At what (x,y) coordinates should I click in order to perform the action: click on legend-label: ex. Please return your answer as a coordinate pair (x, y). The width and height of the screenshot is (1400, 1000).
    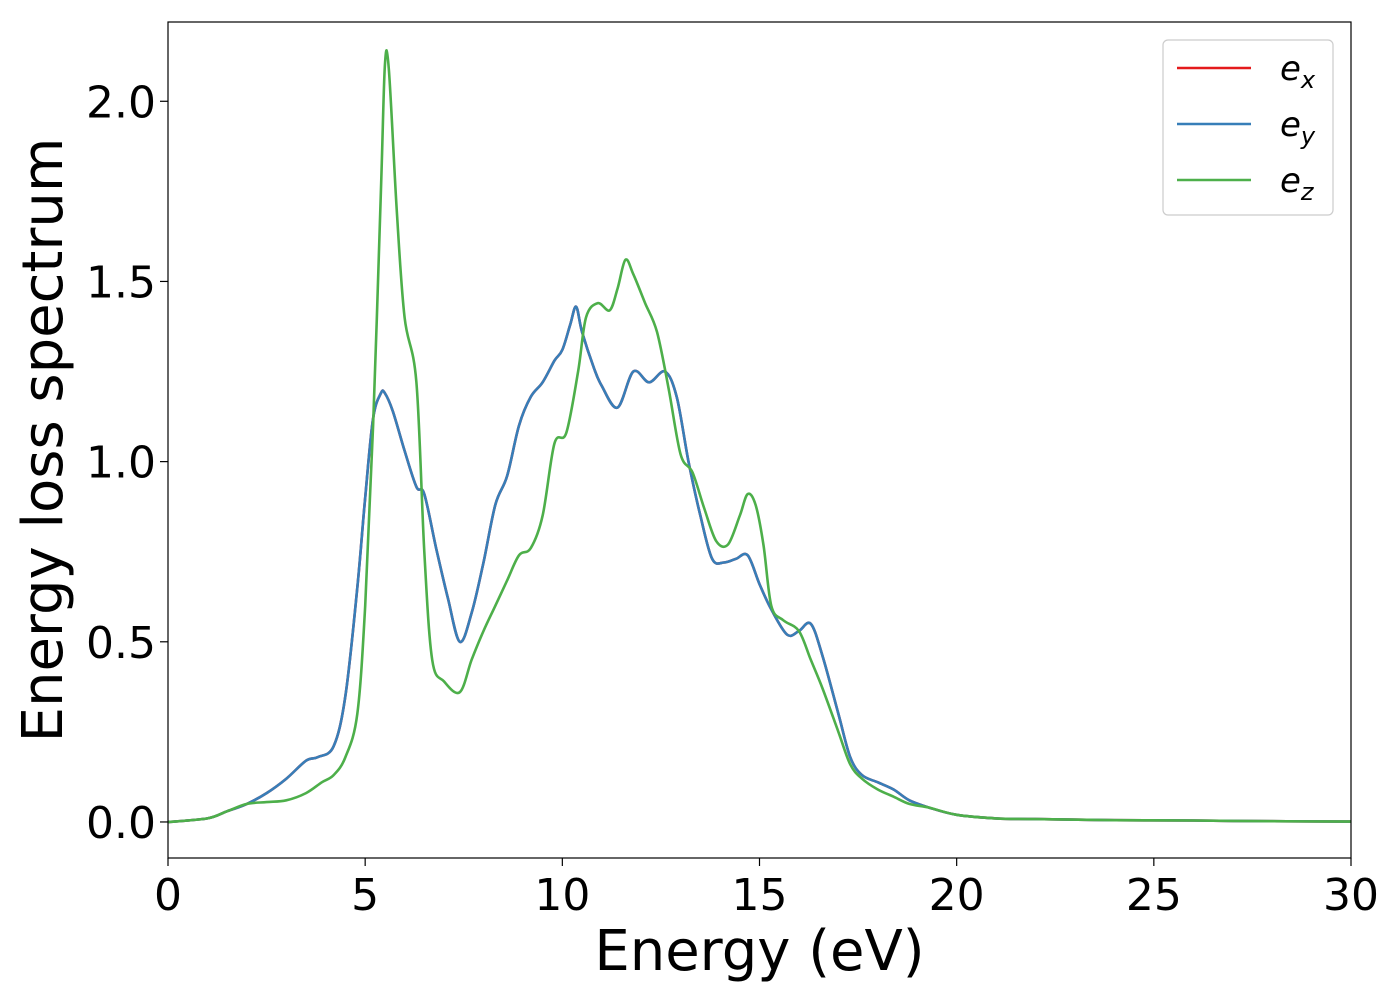
    Looking at the image, I should click on (1298, 71).